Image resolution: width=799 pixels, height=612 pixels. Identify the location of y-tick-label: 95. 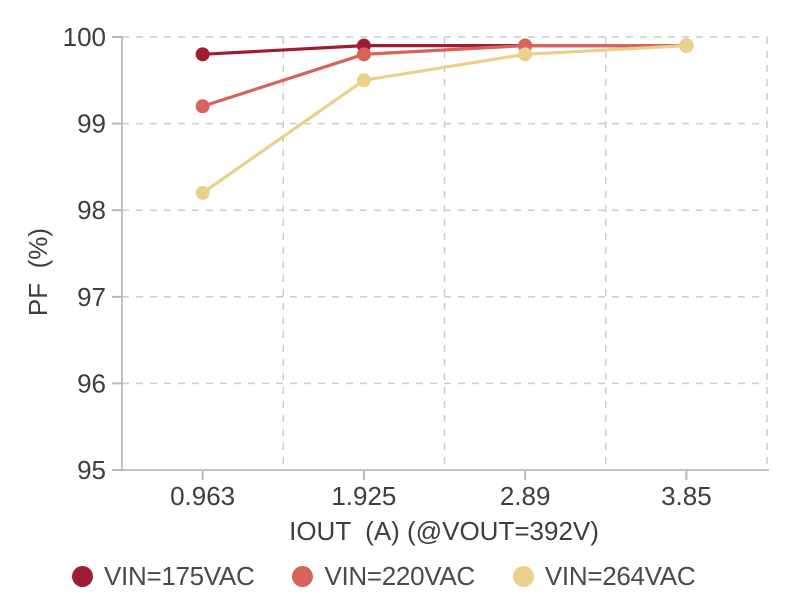
(91, 470).